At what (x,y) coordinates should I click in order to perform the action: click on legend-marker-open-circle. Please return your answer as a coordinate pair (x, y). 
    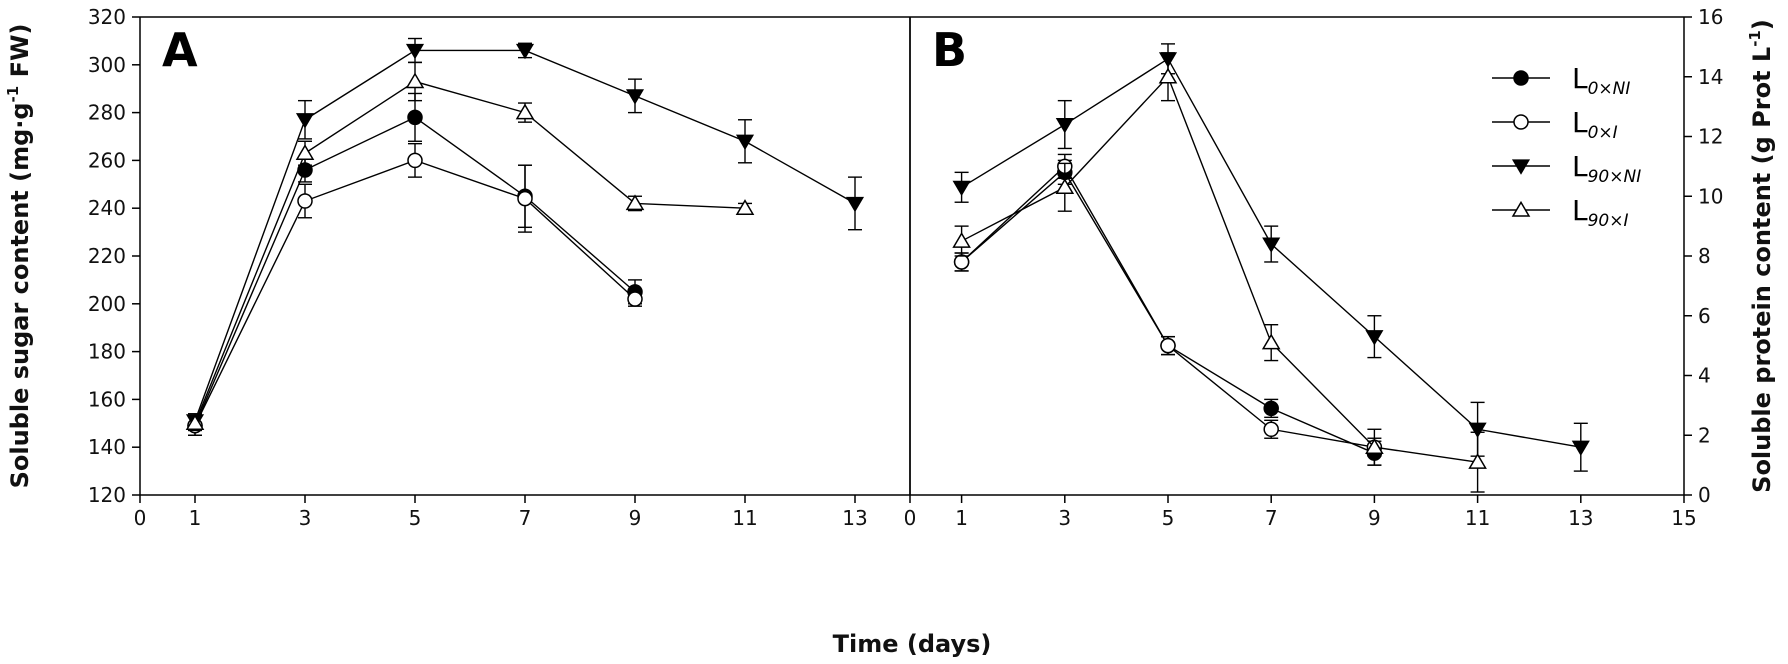
    Looking at the image, I should click on (1521, 122).